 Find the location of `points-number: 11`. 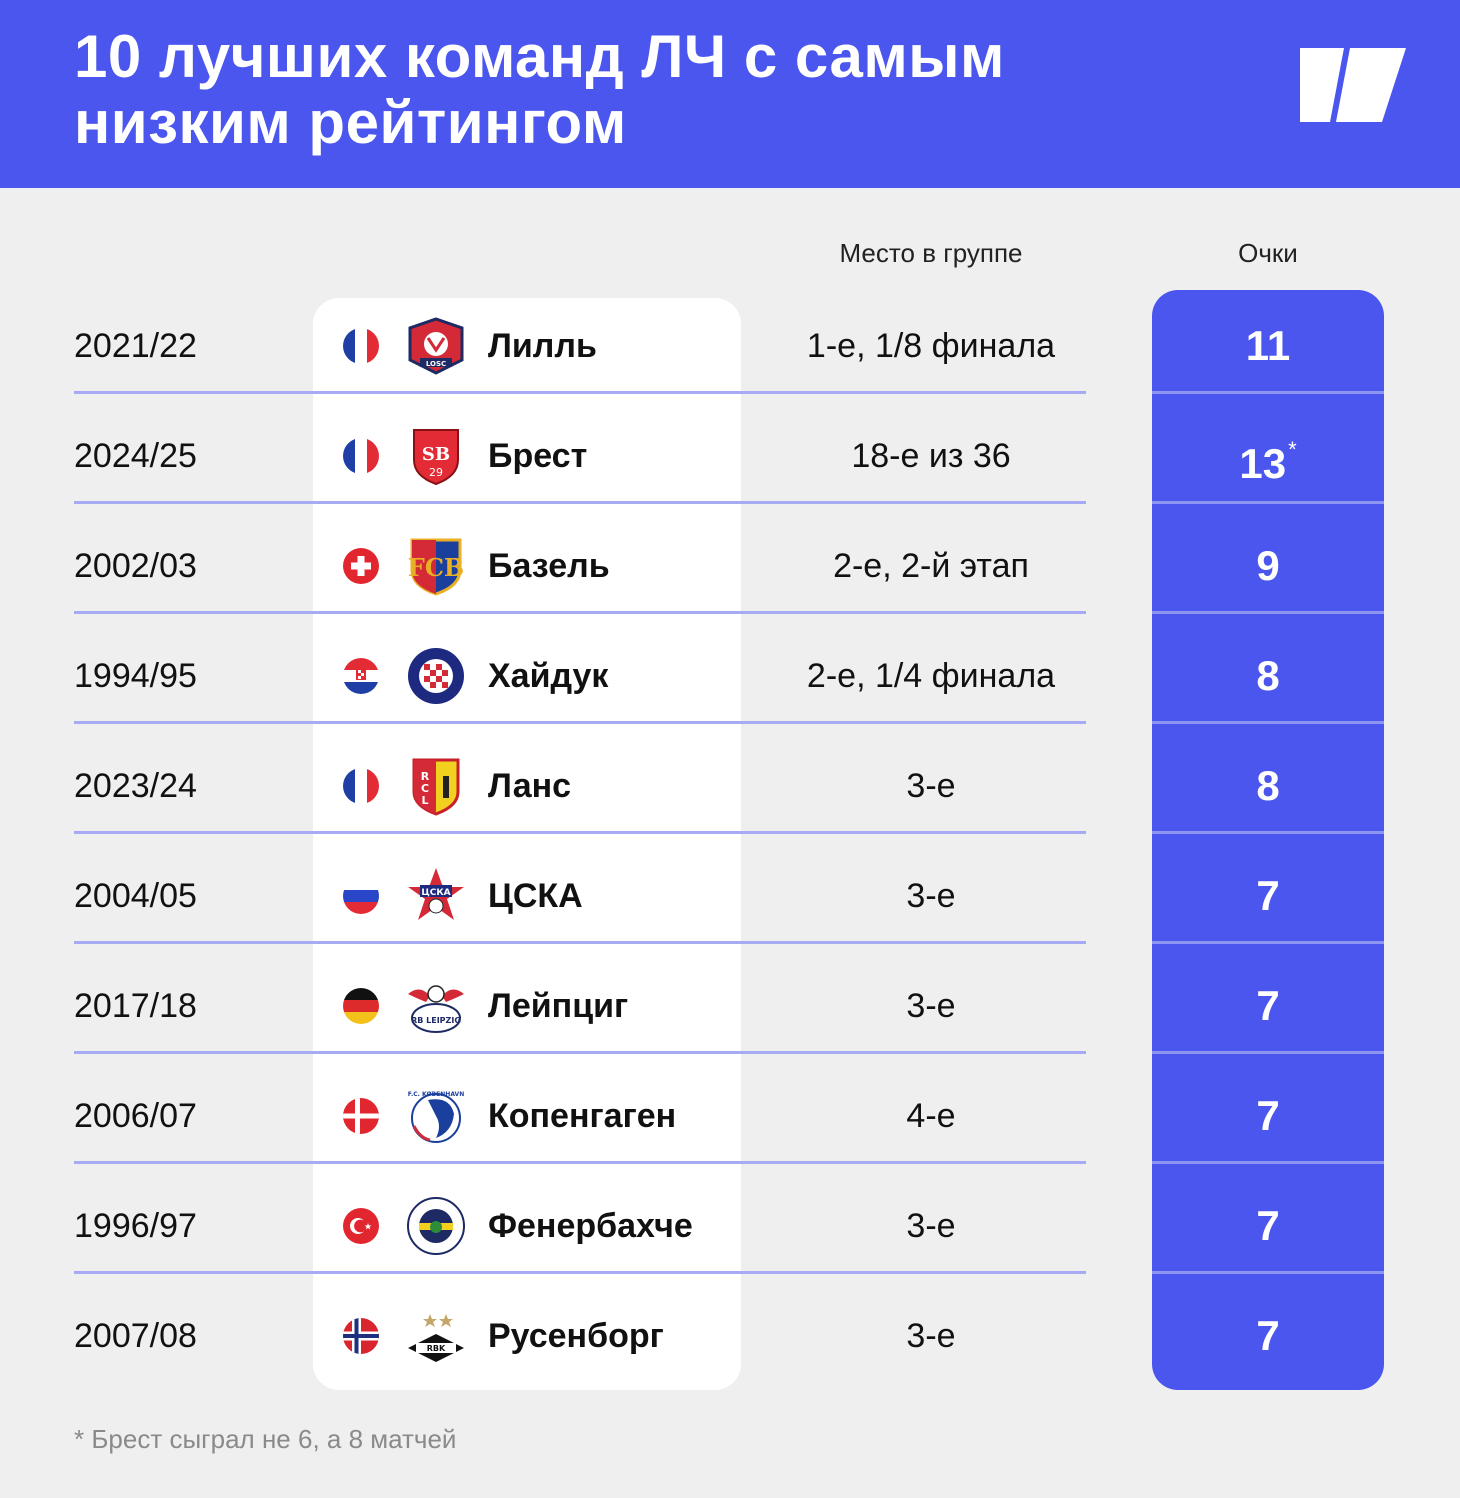

points-number: 11 is located at coordinates (1268, 345).